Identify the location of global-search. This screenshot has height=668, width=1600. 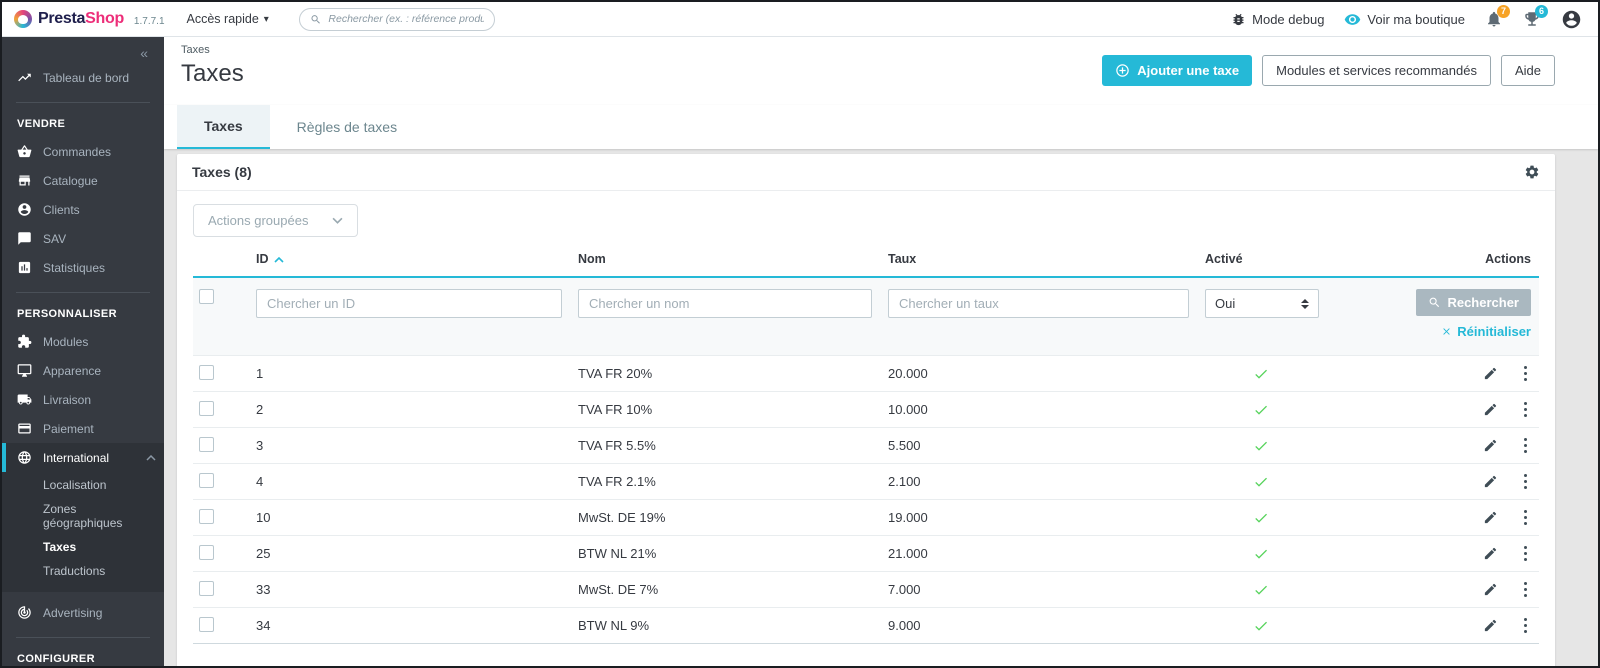
(396, 19).